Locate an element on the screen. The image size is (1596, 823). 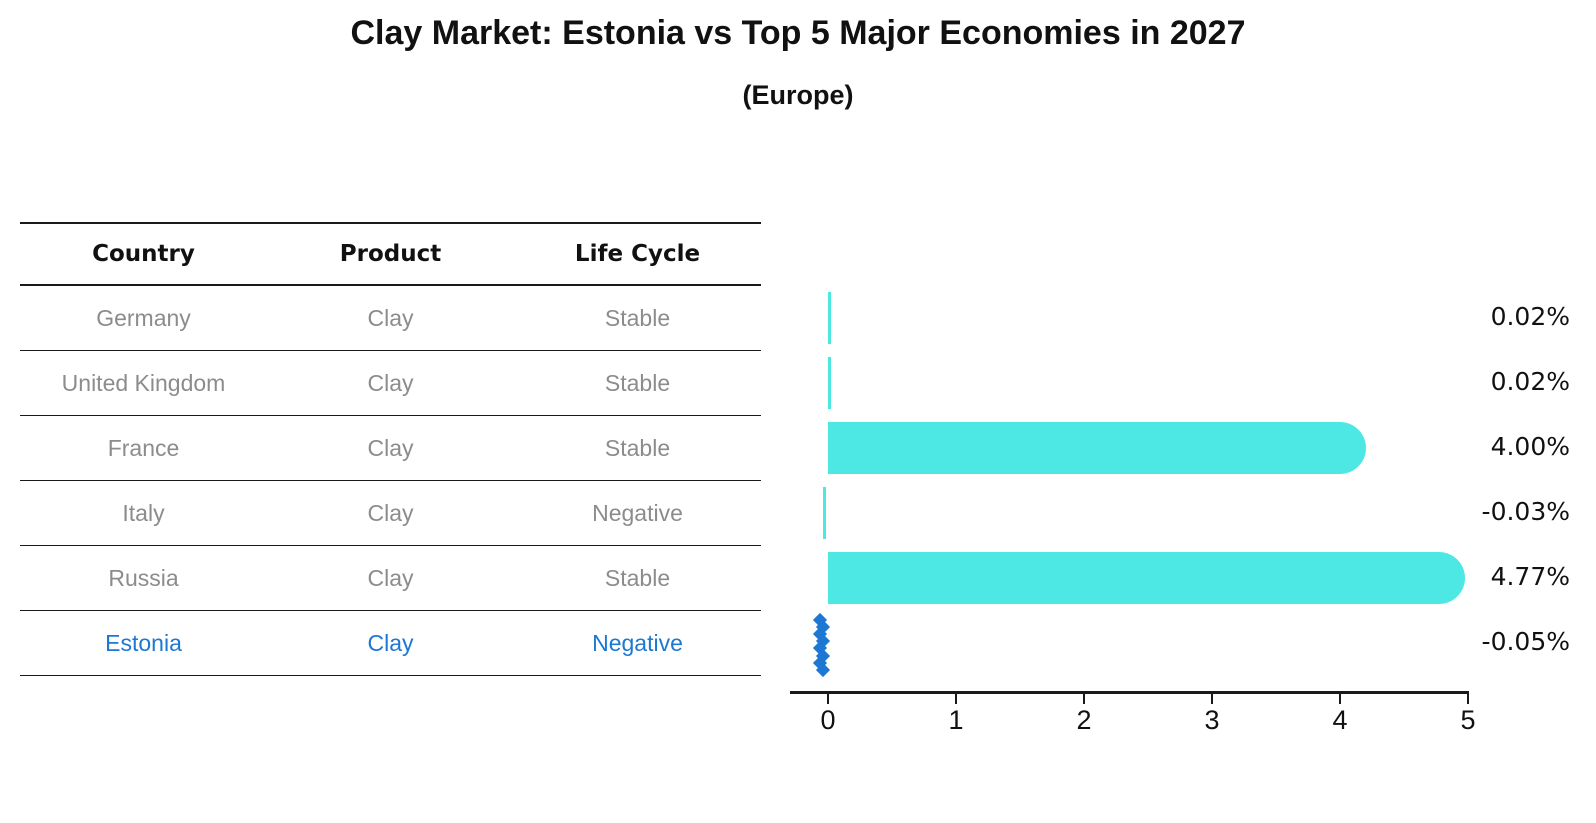
table-row: Russia Clay Stable is located at coordinates (390, 578).